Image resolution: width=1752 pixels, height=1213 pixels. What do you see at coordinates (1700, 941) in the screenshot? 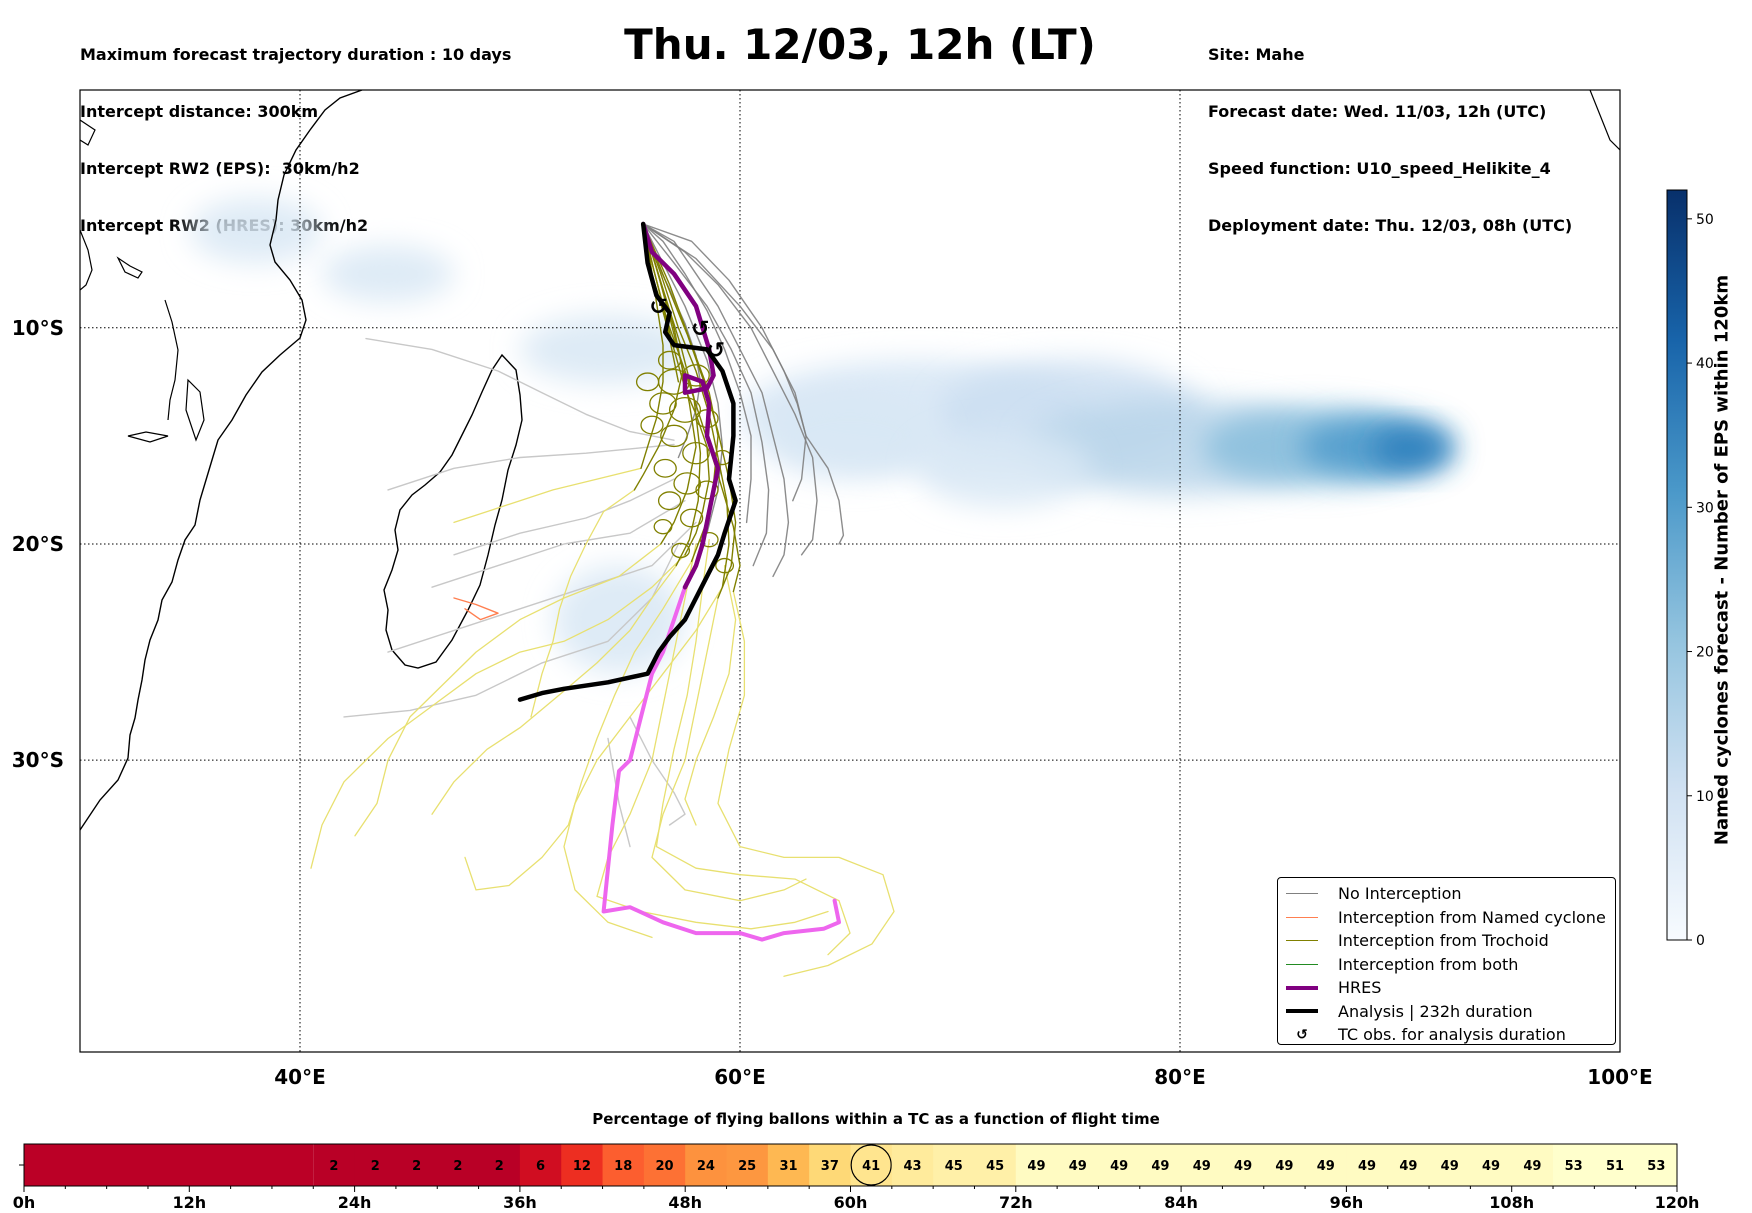
I see `colorbar-tick-label: 0` at bounding box center [1700, 941].